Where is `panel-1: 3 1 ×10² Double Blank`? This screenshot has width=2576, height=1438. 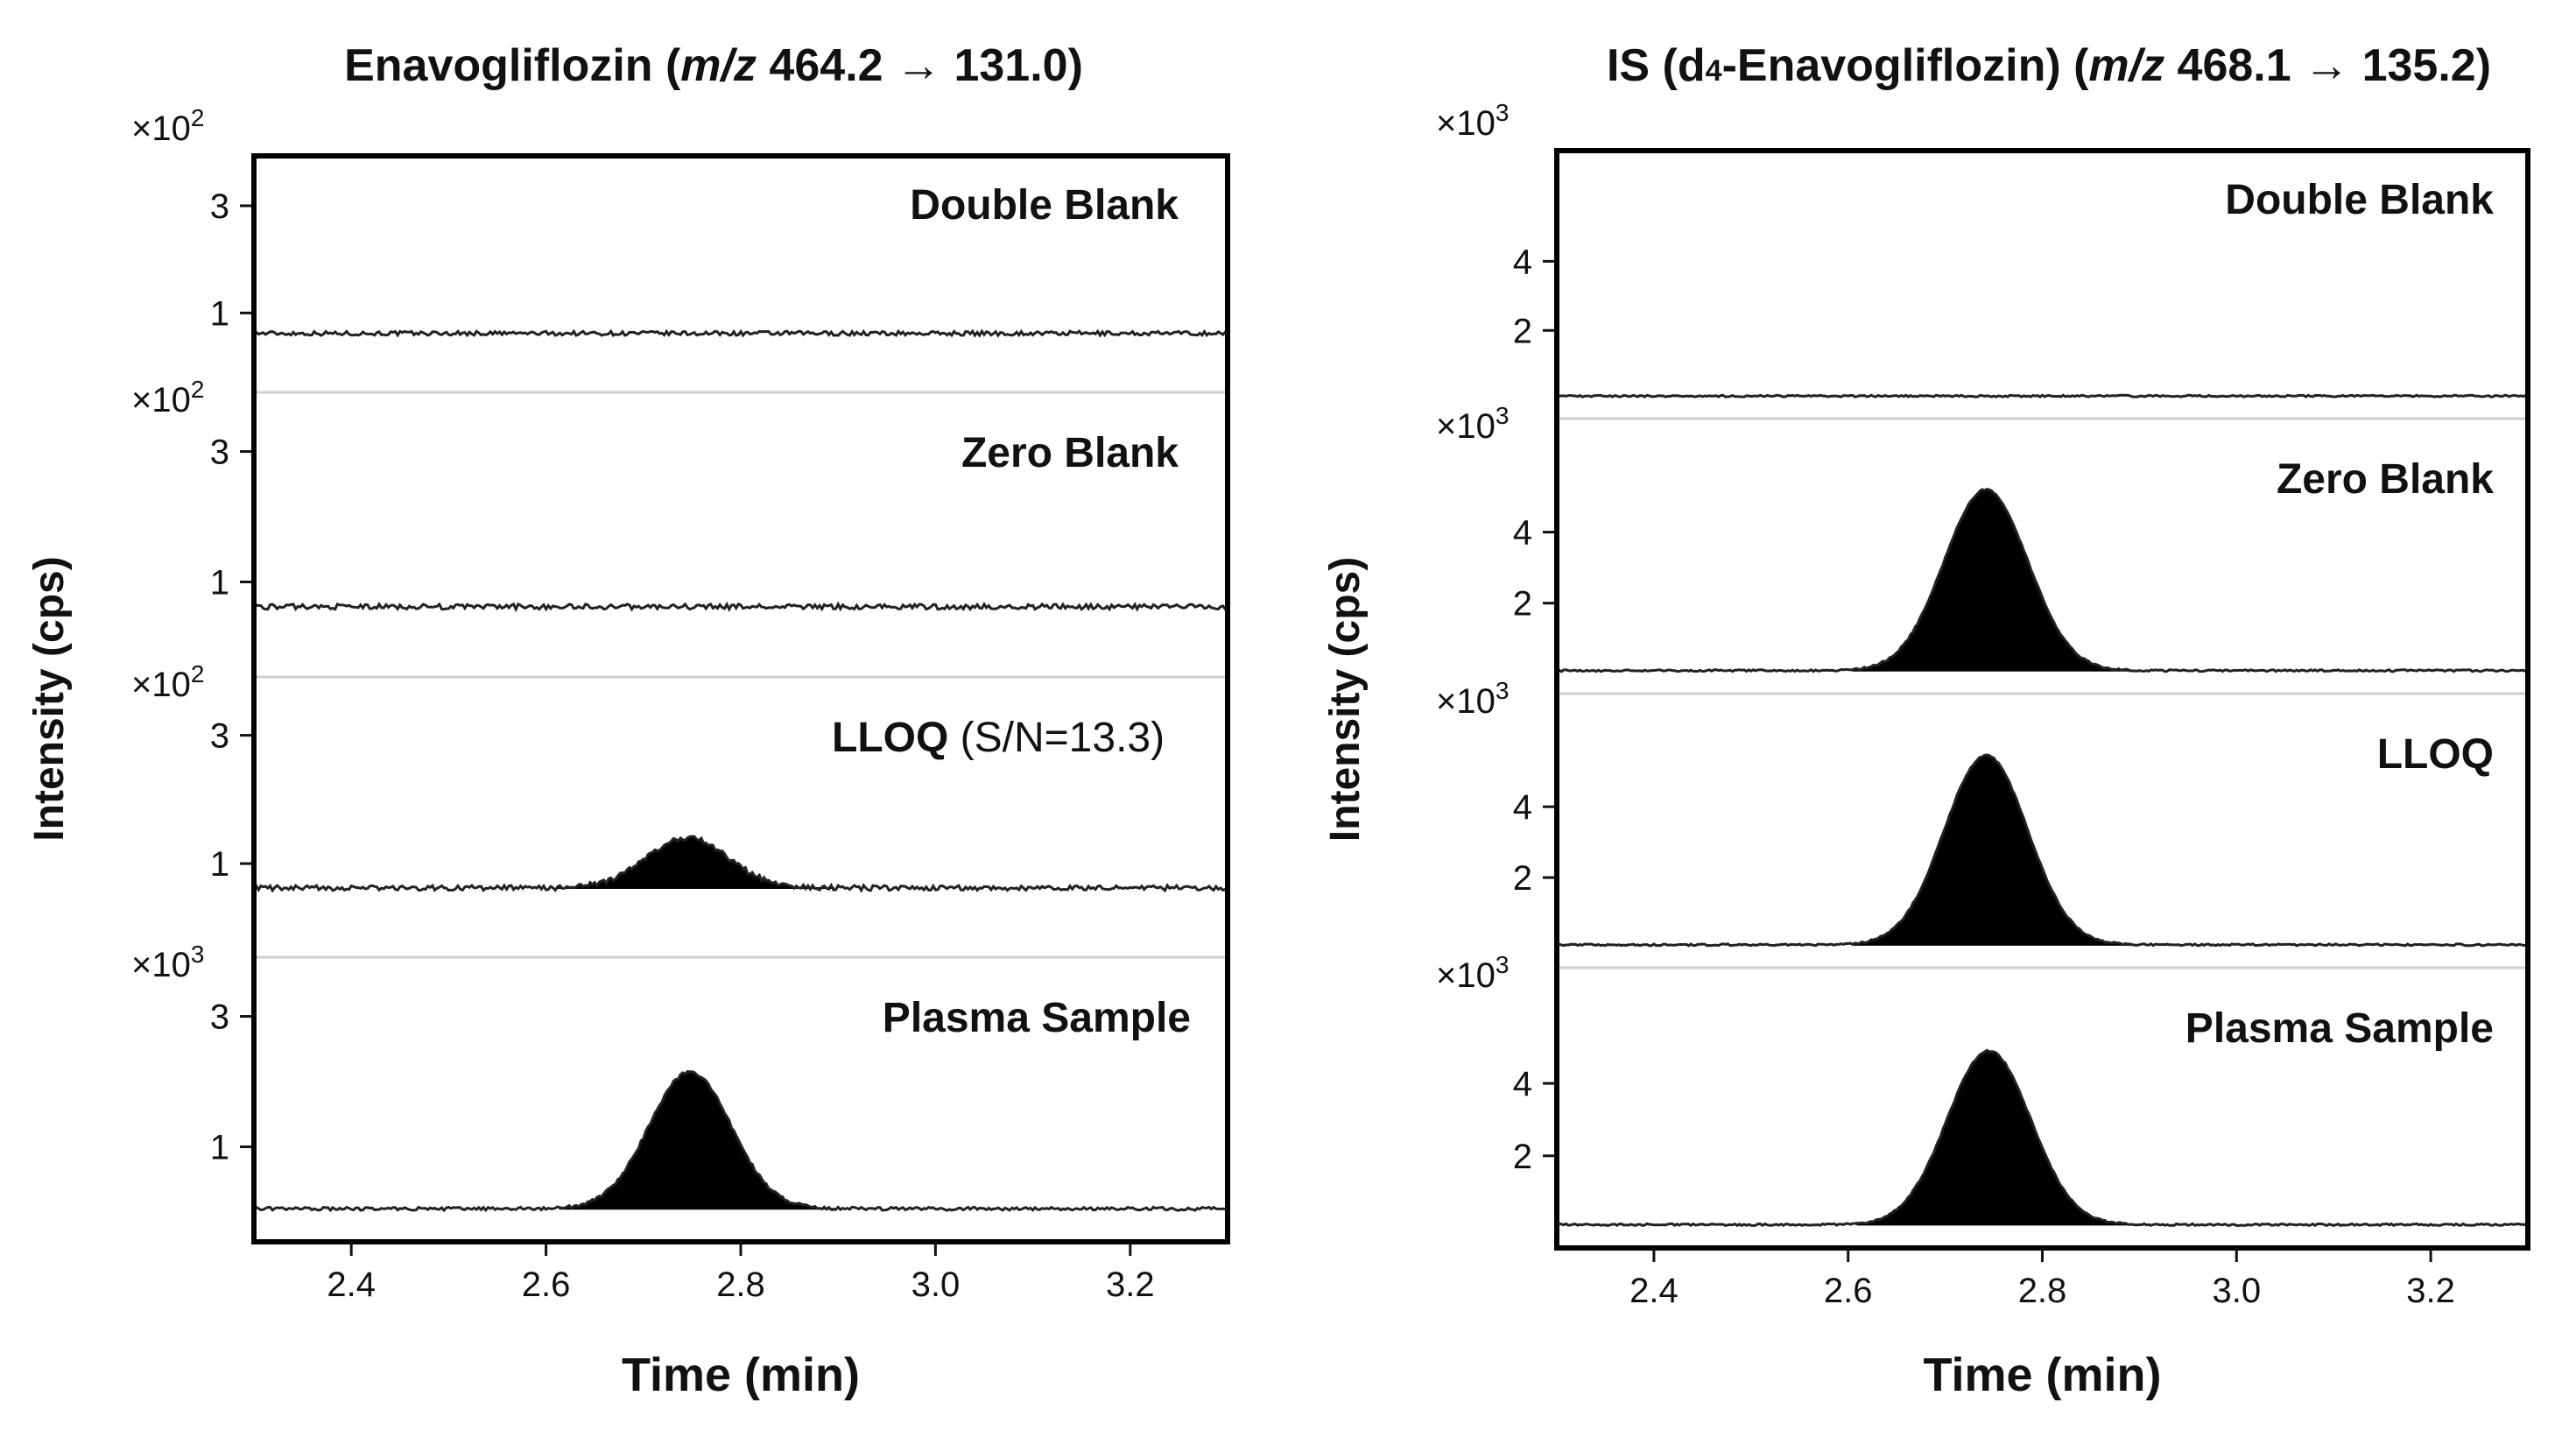 panel-1: 3 1 ×10² Double Blank is located at coordinates (679, 221).